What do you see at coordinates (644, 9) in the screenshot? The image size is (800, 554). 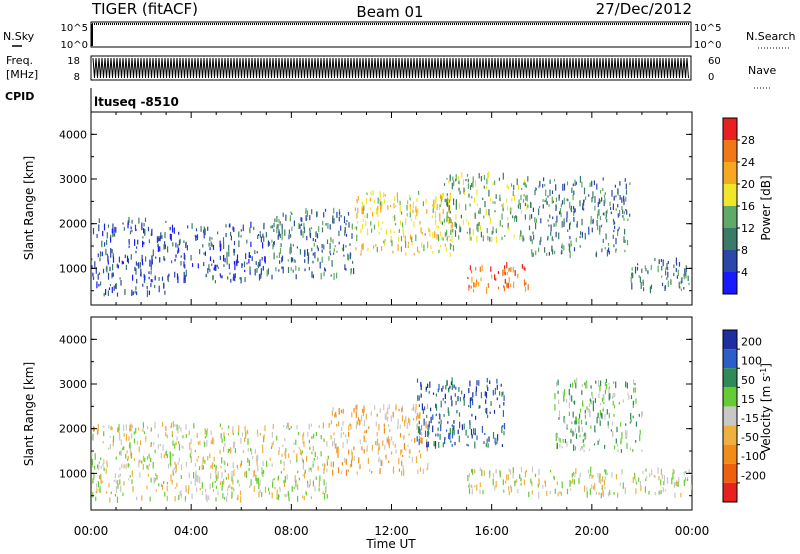 I see `date-label: 27/Dec/2012` at bounding box center [644, 9].